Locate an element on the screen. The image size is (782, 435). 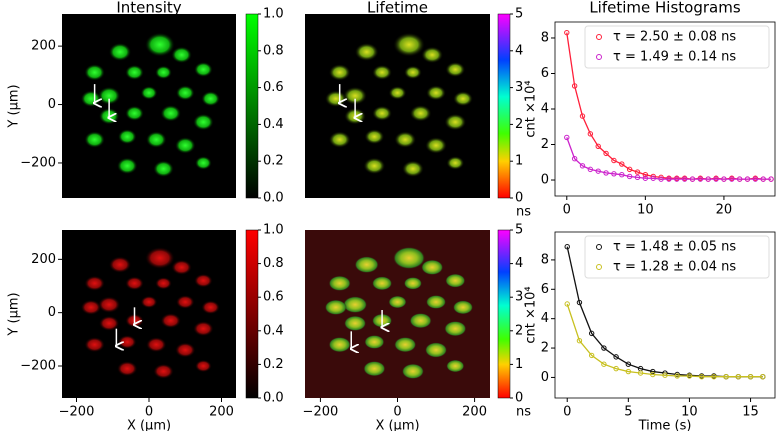
legend-label: τ = 1.28 ± 0.04 ns is located at coordinates (674, 267).